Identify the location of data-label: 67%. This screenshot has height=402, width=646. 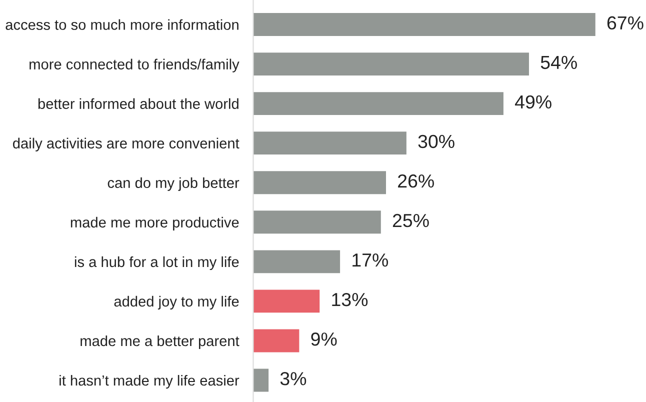
(625, 23).